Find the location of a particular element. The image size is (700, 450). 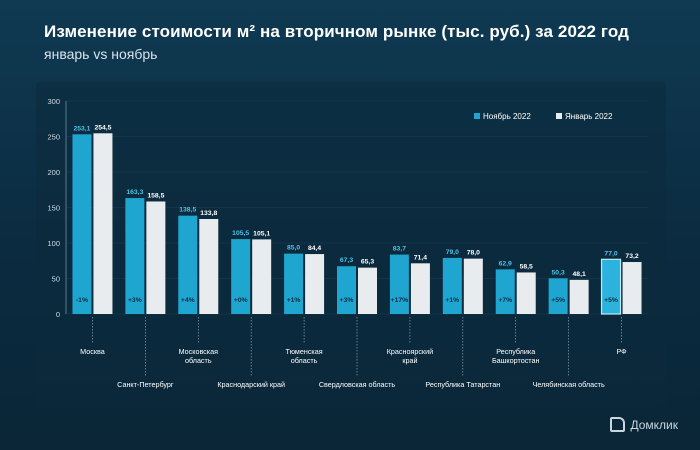

category-label: Москва is located at coordinates (92, 351).